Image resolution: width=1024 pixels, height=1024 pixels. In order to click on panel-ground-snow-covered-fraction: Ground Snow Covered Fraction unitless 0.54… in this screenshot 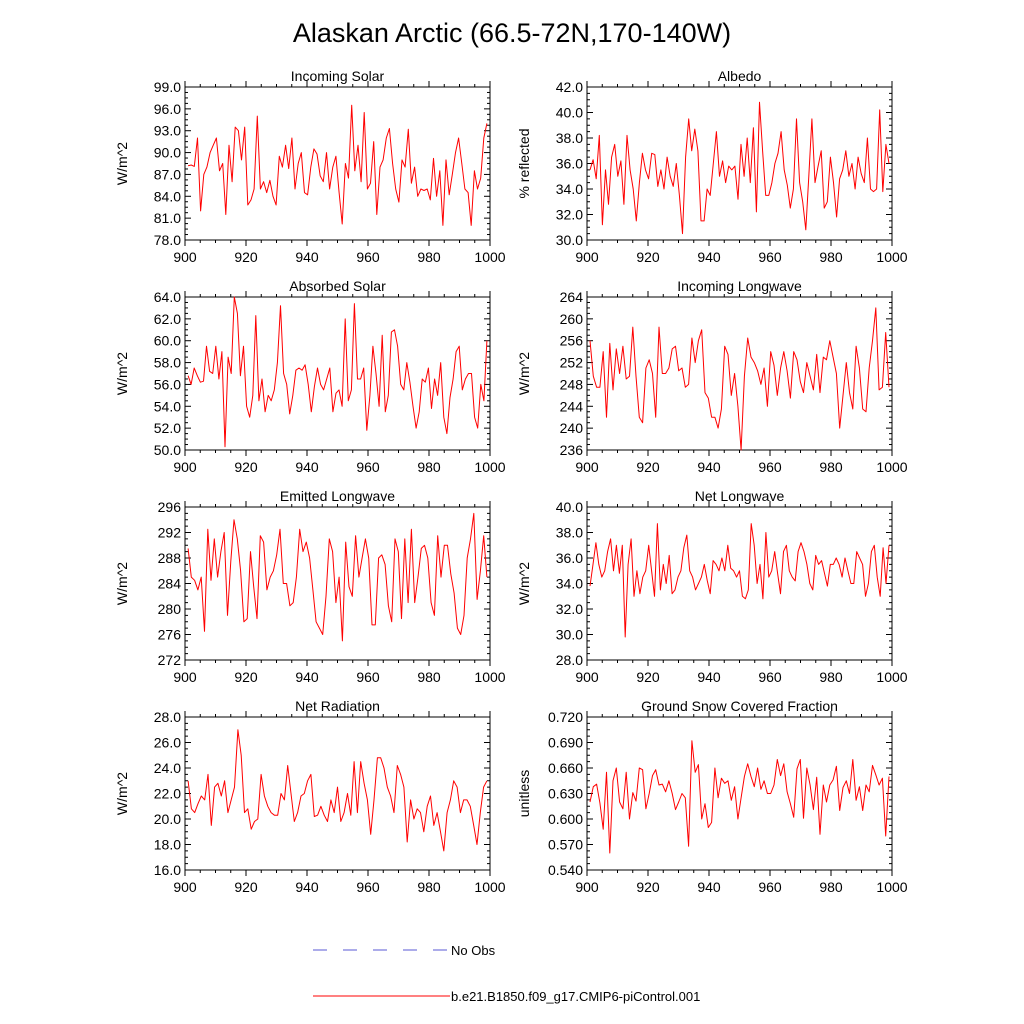, I will do `click(712, 796)`.